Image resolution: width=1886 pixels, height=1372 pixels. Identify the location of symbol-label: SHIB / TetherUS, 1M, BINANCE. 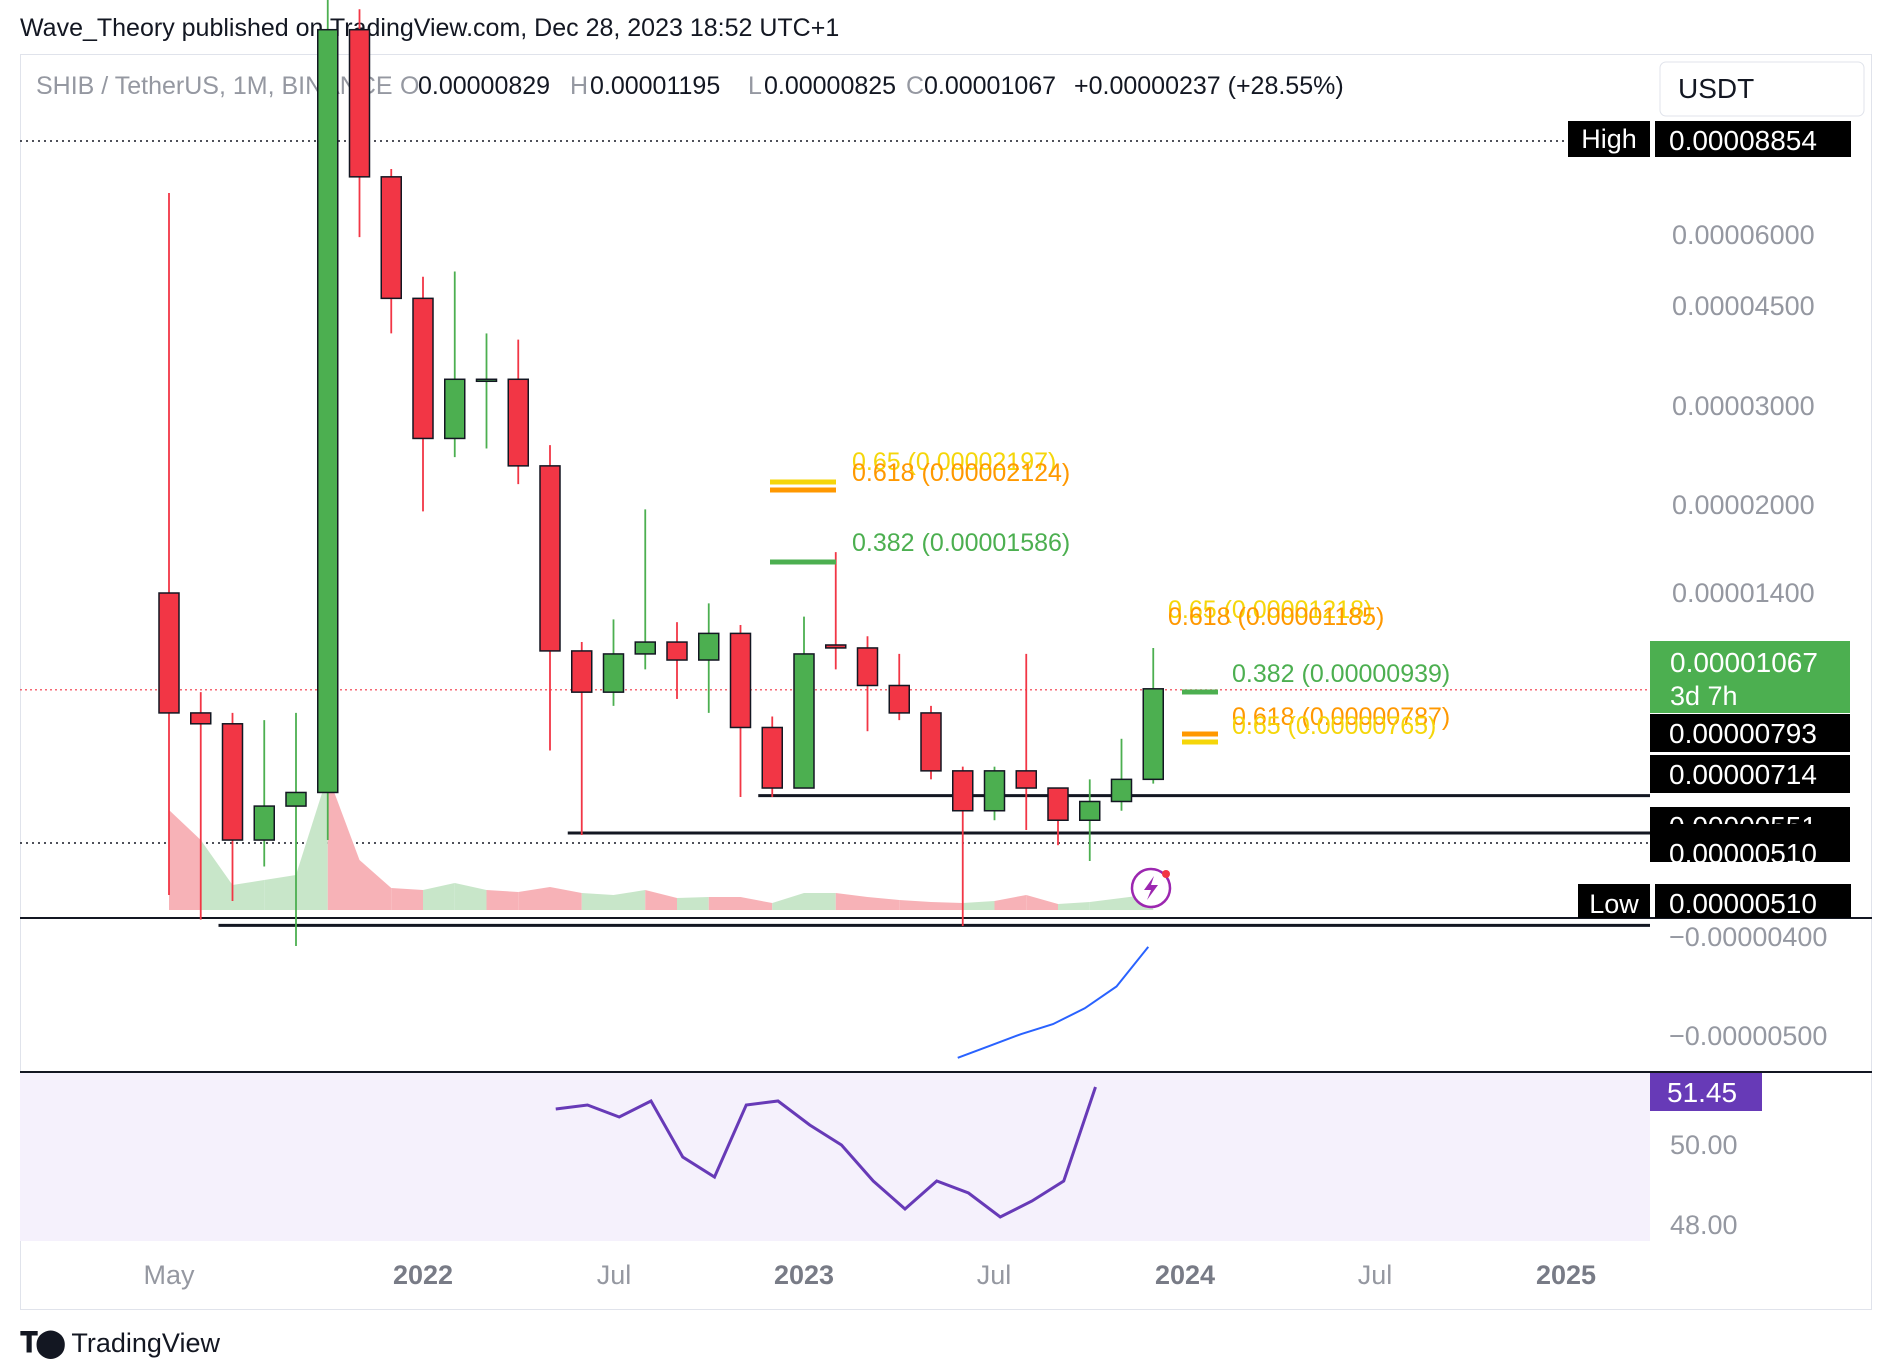
(214, 86).